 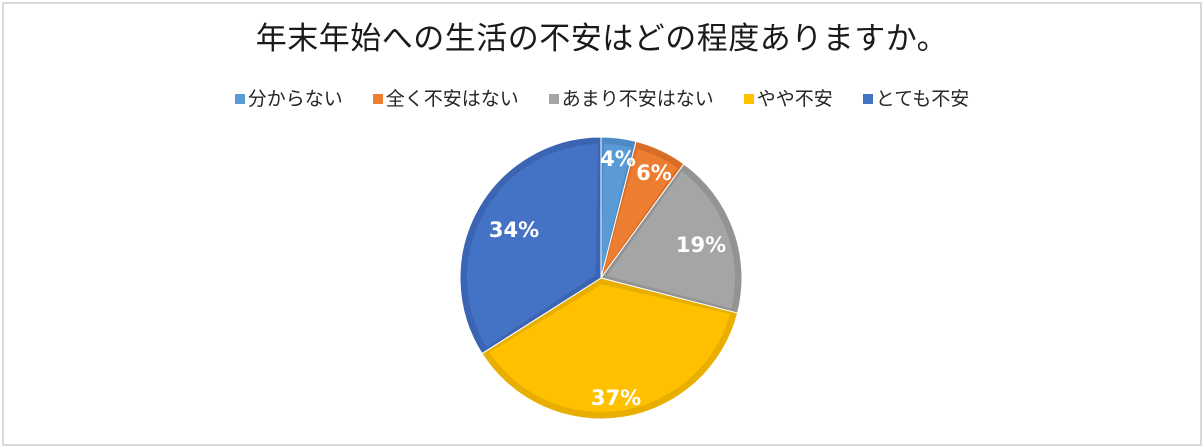 I want to click on pie-slice-fill-yaya-fuan, so click(x=610, y=348).